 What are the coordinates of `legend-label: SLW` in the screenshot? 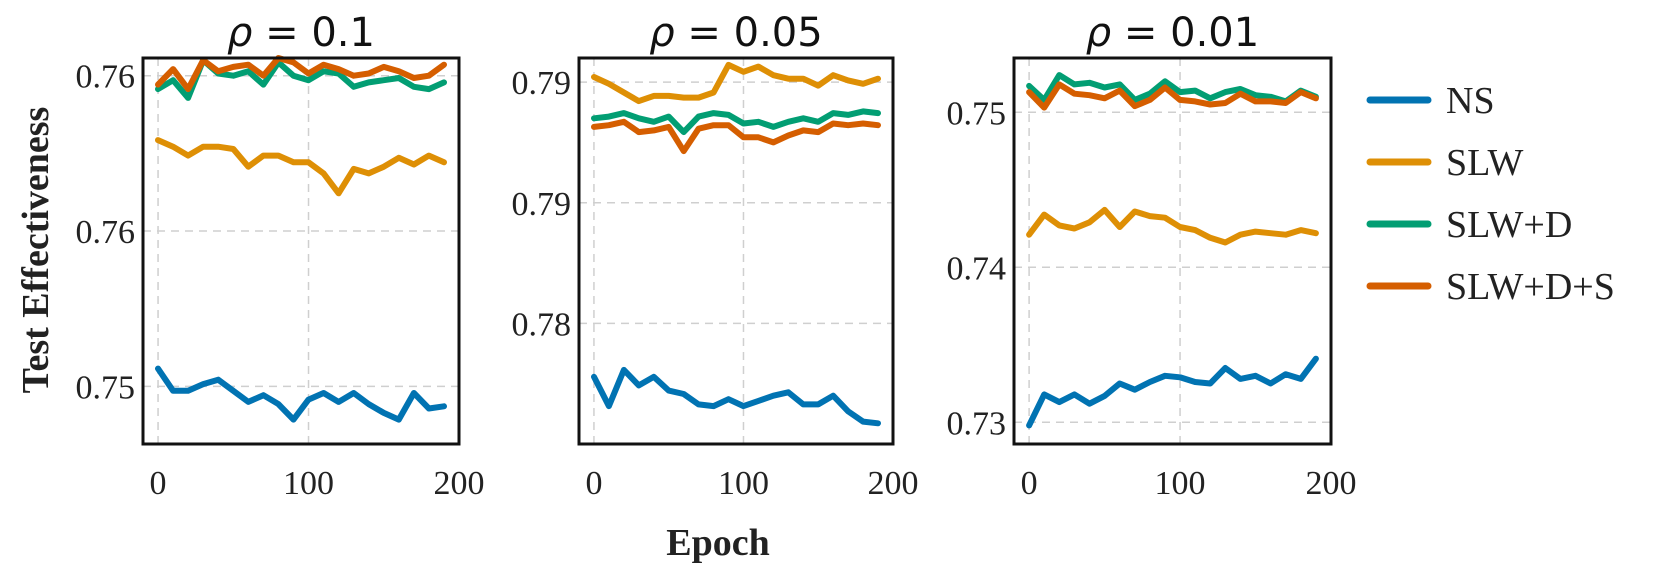 It's located at (1485, 163).